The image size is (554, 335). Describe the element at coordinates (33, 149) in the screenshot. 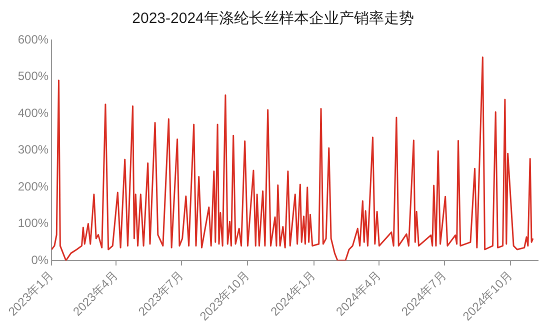

I see `y-tick-label: 300%` at that location.